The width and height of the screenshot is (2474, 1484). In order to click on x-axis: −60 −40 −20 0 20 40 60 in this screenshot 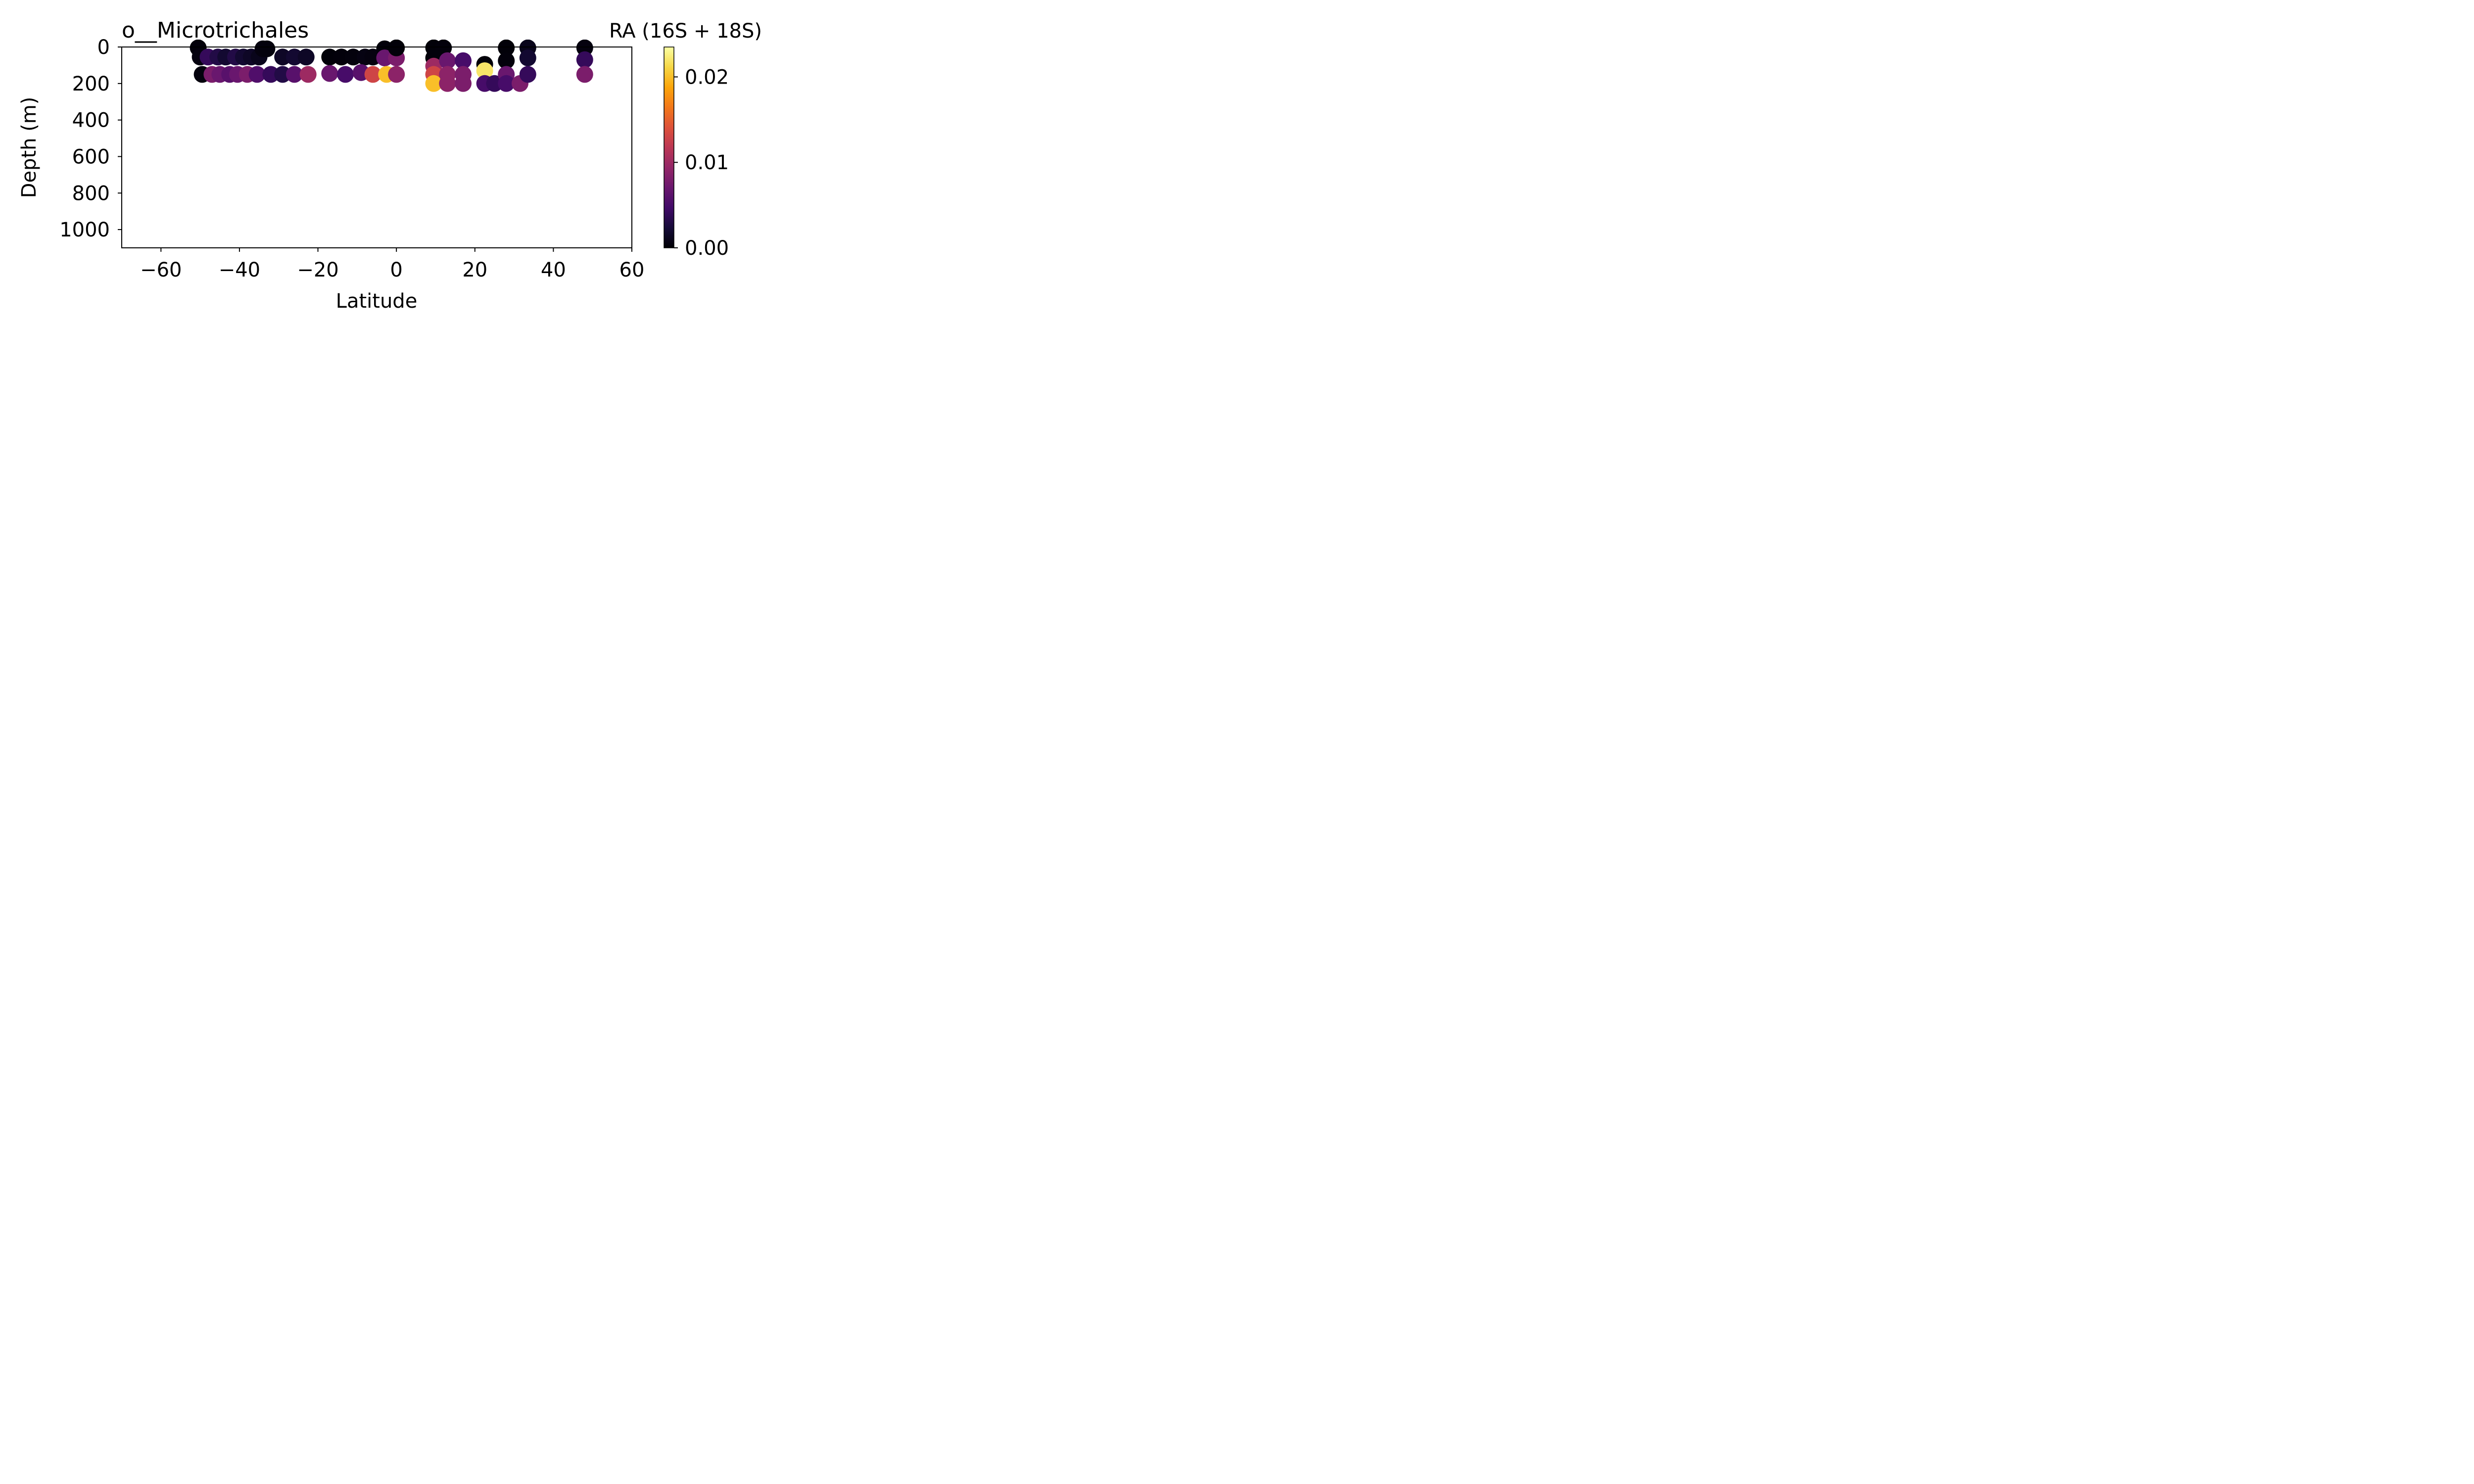, I will do `click(392, 264)`.